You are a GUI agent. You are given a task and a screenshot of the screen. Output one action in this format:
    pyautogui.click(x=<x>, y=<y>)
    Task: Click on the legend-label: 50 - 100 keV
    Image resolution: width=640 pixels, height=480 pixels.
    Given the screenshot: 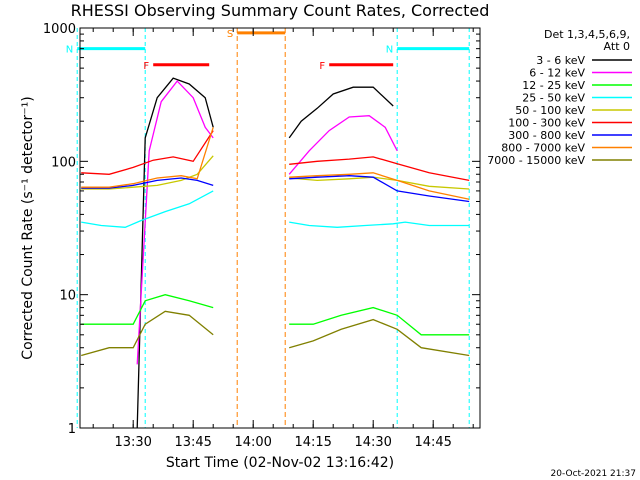 What is the action you would take?
    pyautogui.click(x=550, y=110)
    